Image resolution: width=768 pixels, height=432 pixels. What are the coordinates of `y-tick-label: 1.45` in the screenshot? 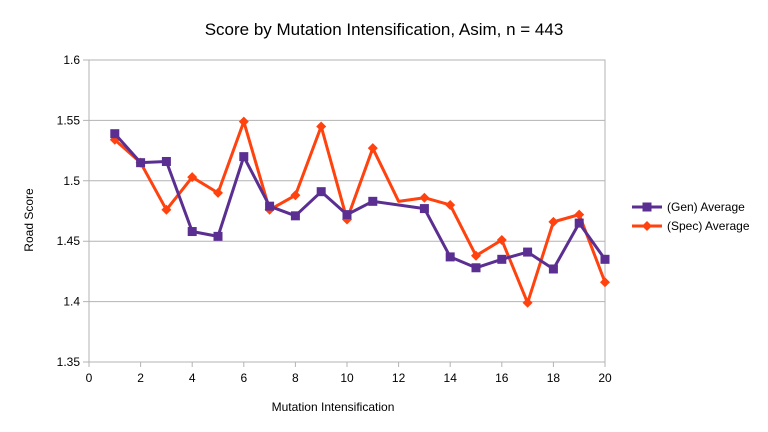 It's located at (69, 241).